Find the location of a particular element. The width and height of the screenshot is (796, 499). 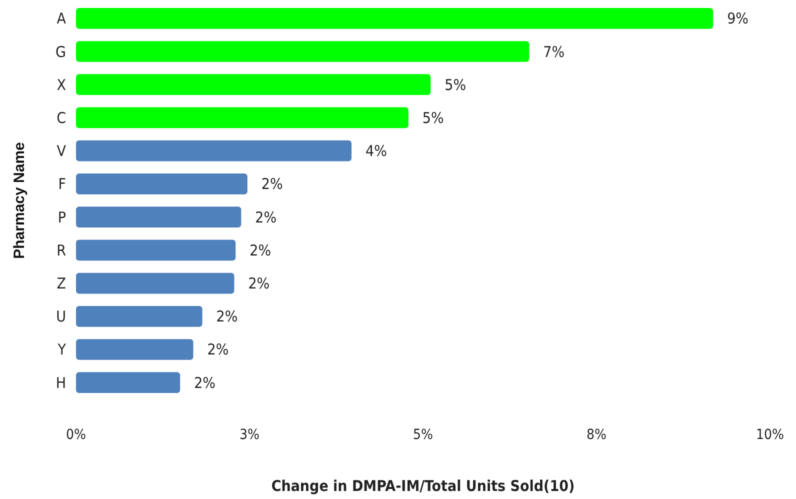

x-tick-label: 8% is located at coordinates (596, 435).